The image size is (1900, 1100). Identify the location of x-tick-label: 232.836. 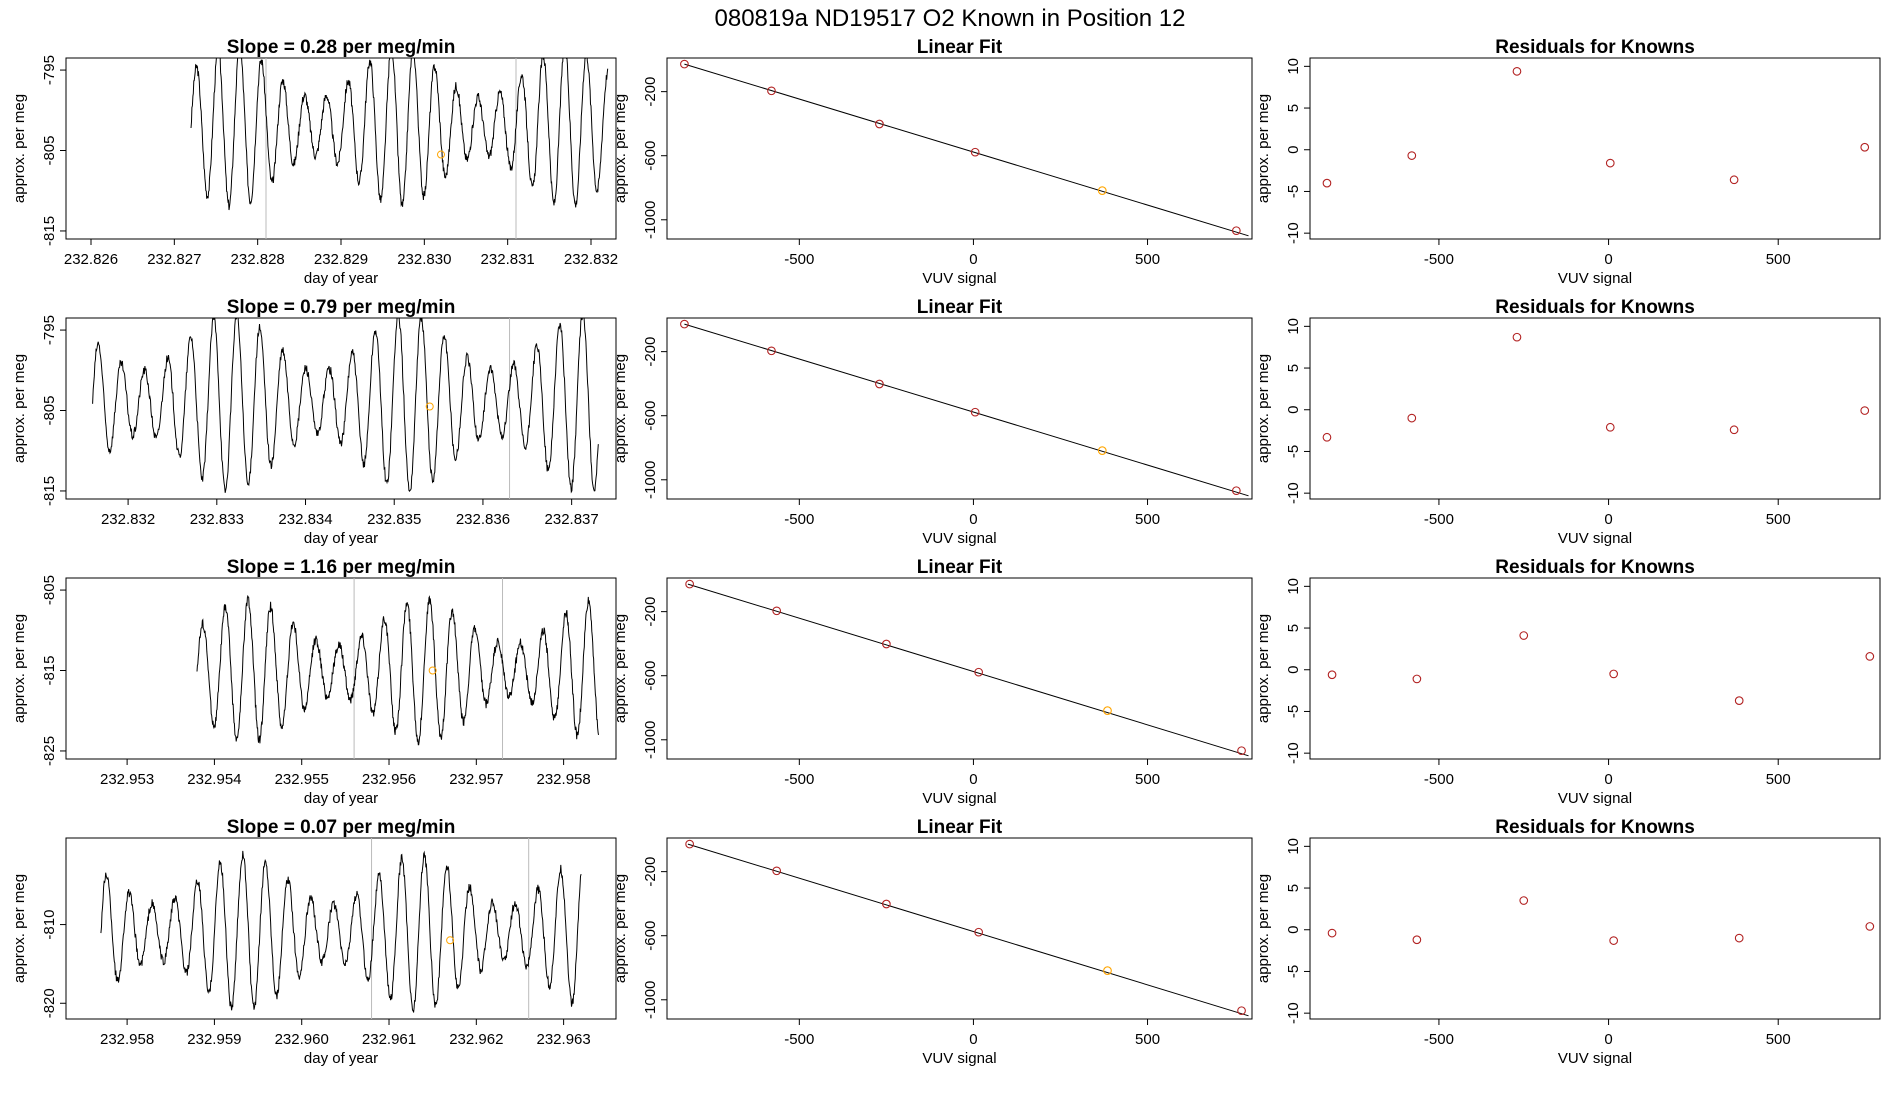
(483, 519).